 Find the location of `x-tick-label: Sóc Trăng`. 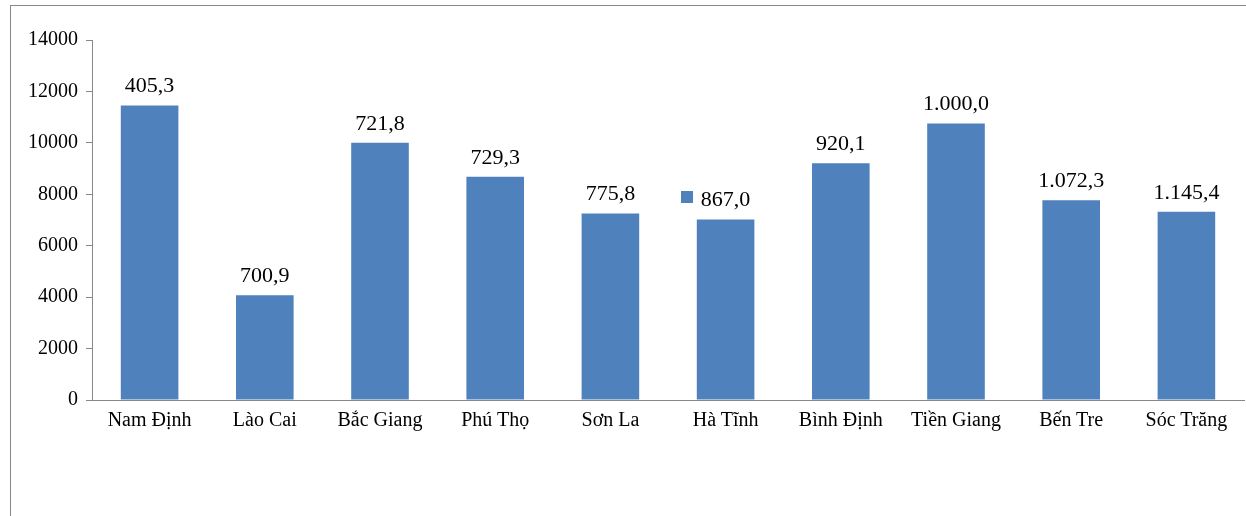

x-tick-label: Sóc Trăng is located at coordinates (1186, 420).